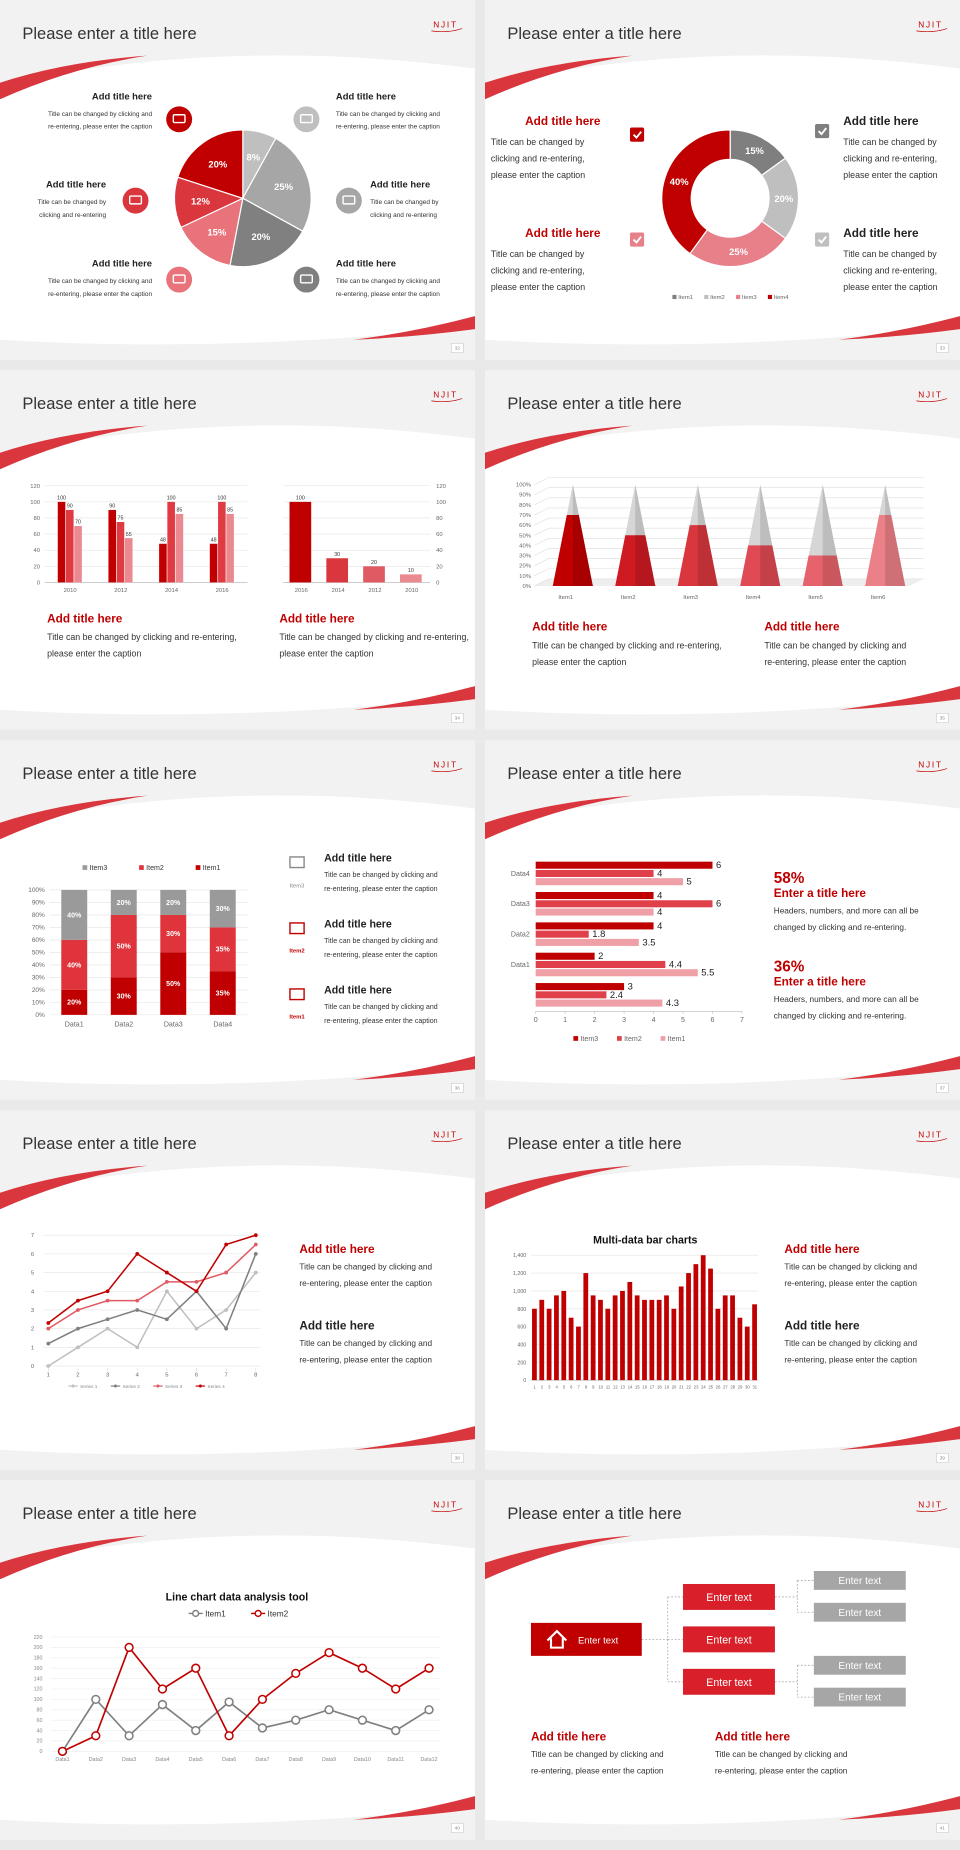 Image resolution: width=960 pixels, height=1850 pixels. What do you see at coordinates (597, 1754) in the screenshot?
I see `block-caption: Title can be changed by clicking and` at bounding box center [597, 1754].